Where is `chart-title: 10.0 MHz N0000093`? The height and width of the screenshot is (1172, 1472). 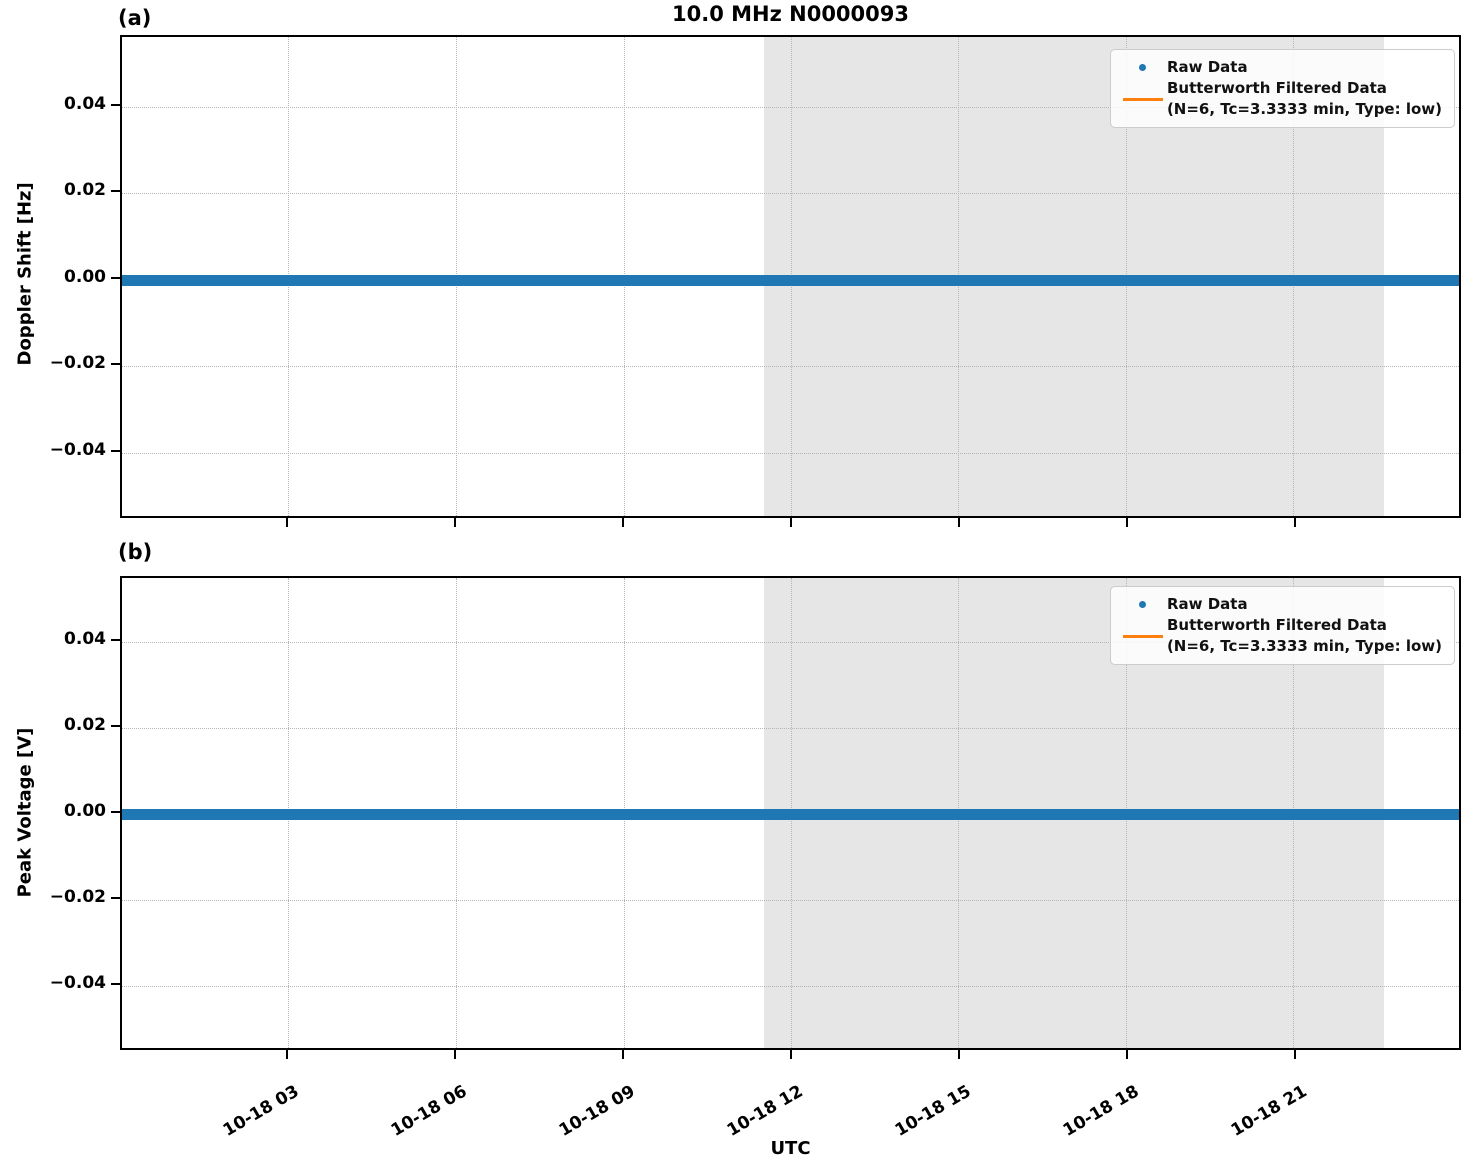 chart-title: 10.0 MHz N0000093 is located at coordinates (790, 14).